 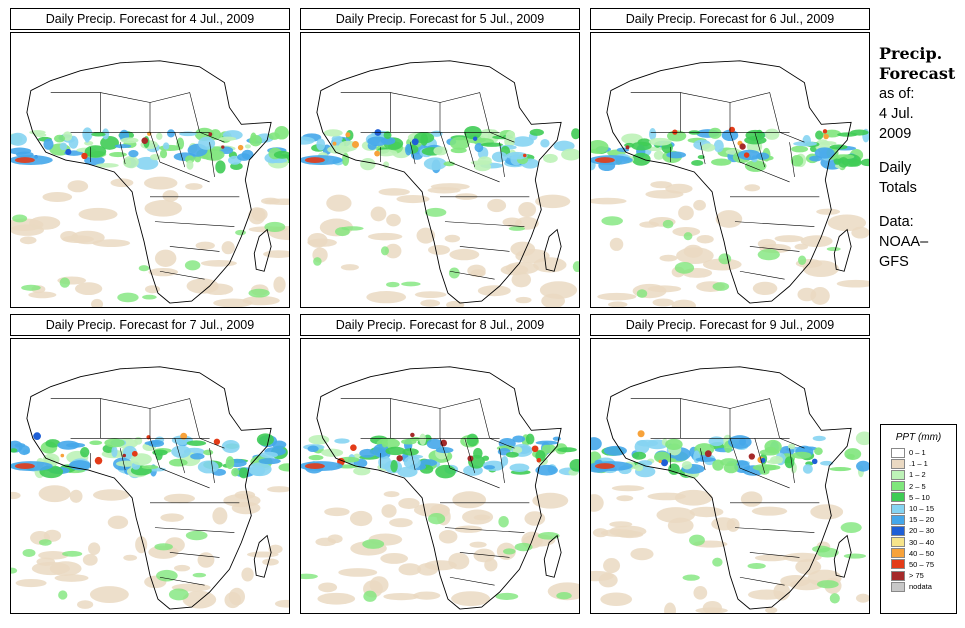 What do you see at coordinates (730, 325) in the screenshot?
I see `panel-title: Daily Precip. Forecast for 9 Jul., 2009` at bounding box center [730, 325].